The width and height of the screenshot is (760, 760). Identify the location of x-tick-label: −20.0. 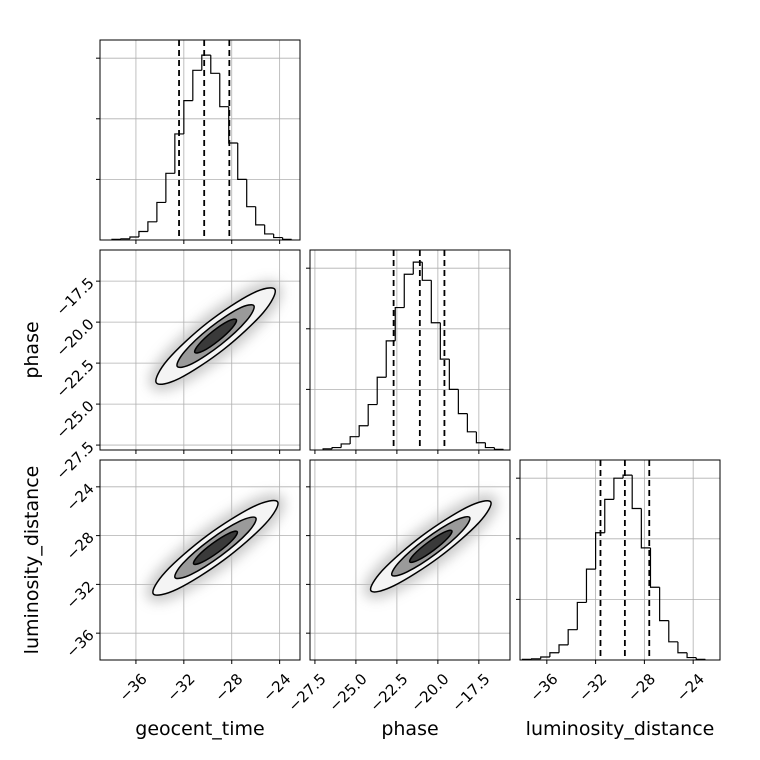
(429, 692).